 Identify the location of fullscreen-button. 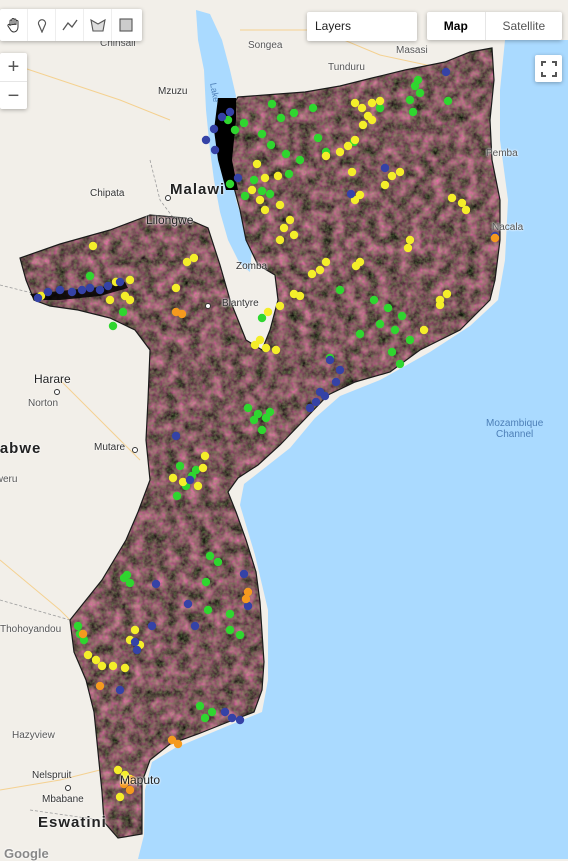
(548, 68).